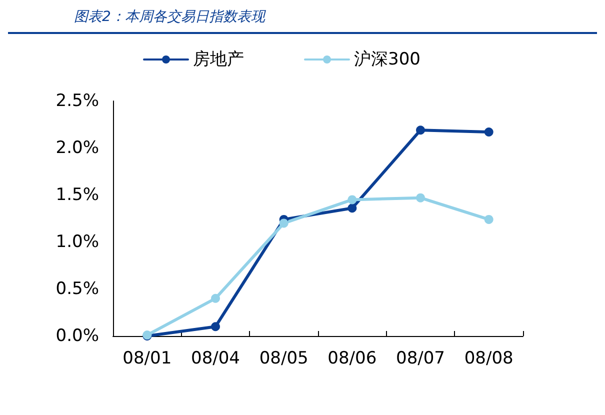  I want to click on x-tick-label: 08/06, so click(352, 358).